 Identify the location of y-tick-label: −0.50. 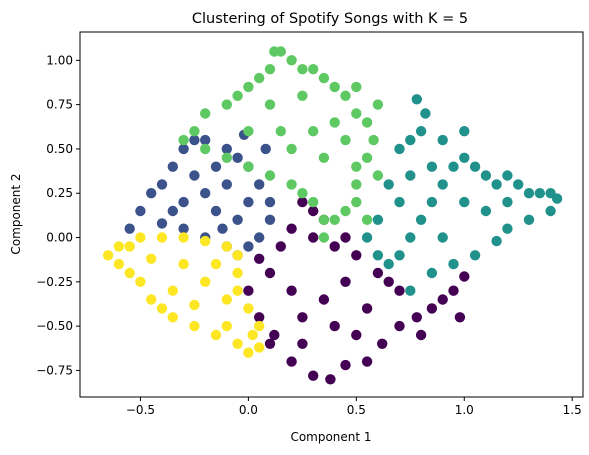
(54, 326).